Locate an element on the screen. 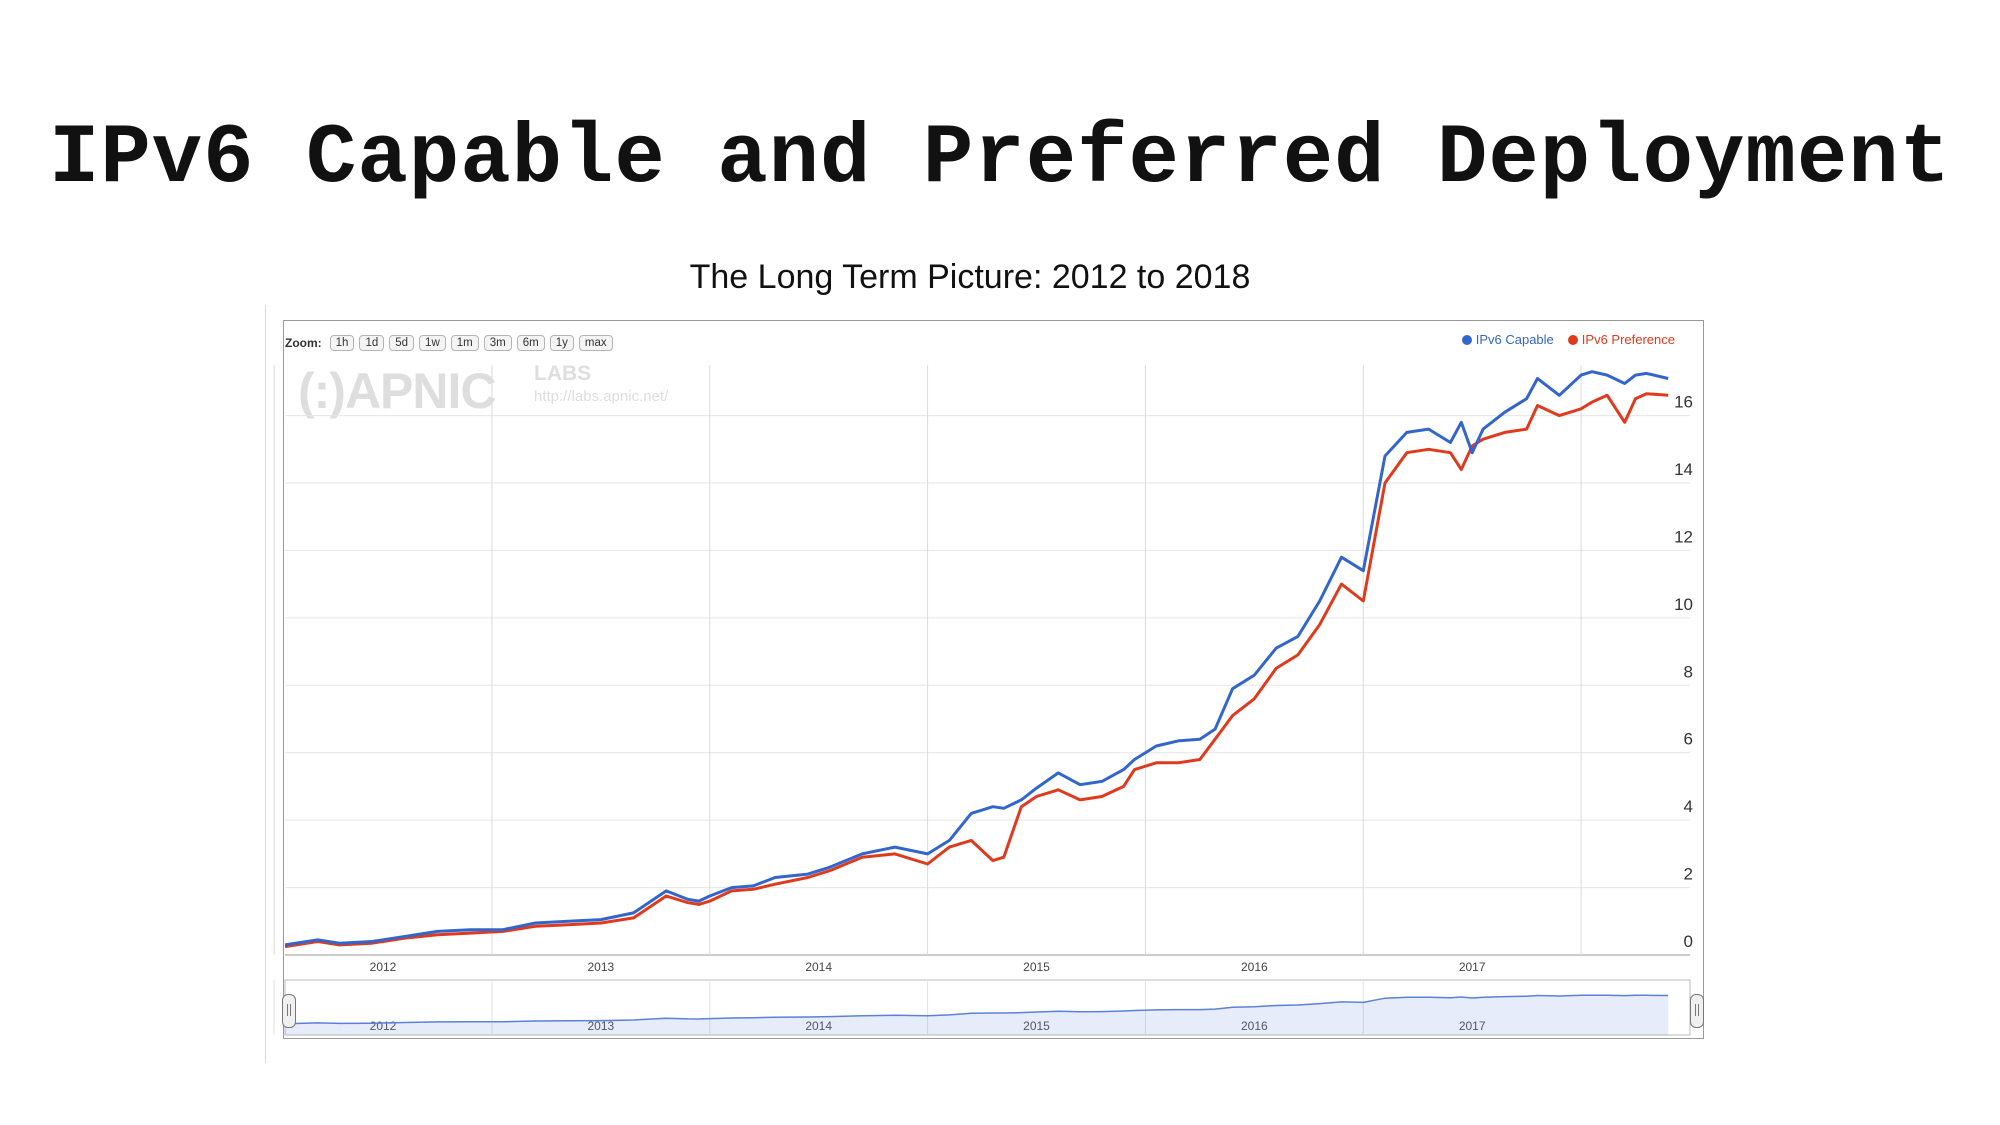  legend-item-ipv6-capable: IPv6 Capable is located at coordinates (1507, 339).